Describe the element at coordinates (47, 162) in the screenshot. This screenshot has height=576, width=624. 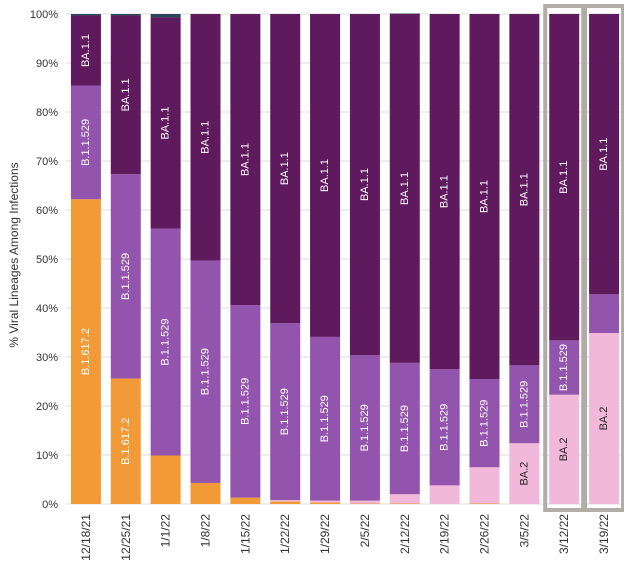
I see `y-tick-label: 70%` at that location.